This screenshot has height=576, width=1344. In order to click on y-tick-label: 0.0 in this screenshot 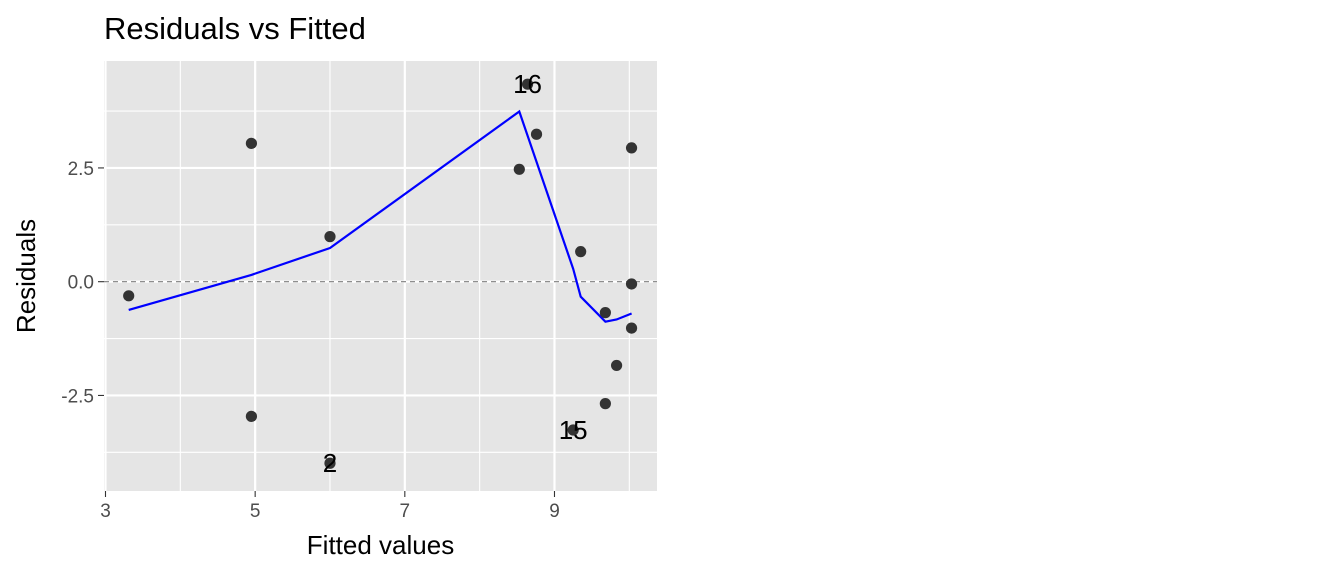, I will do `click(81, 283)`.